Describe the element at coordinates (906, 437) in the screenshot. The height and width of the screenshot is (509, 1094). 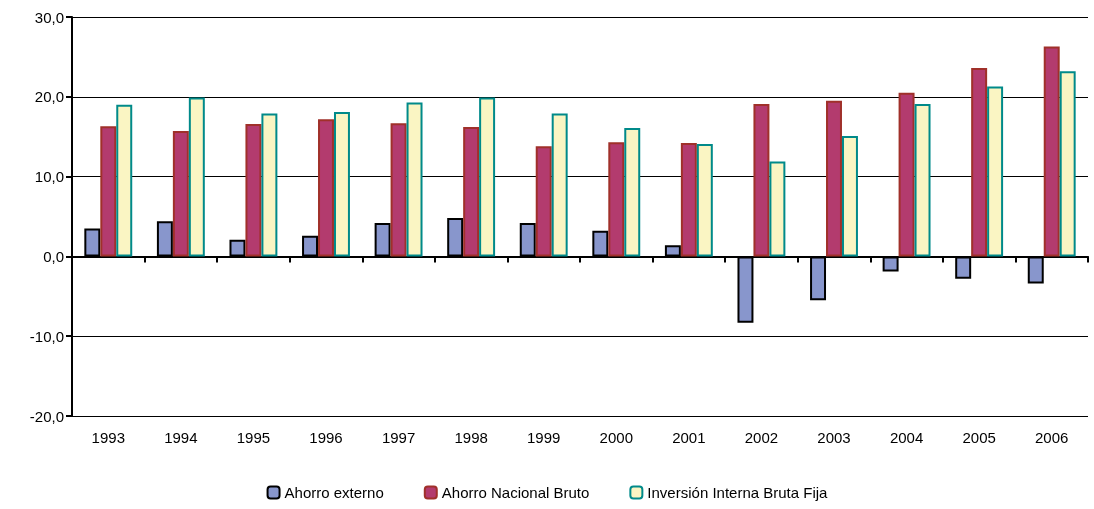
I see `x-tick-label: 2004` at that location.